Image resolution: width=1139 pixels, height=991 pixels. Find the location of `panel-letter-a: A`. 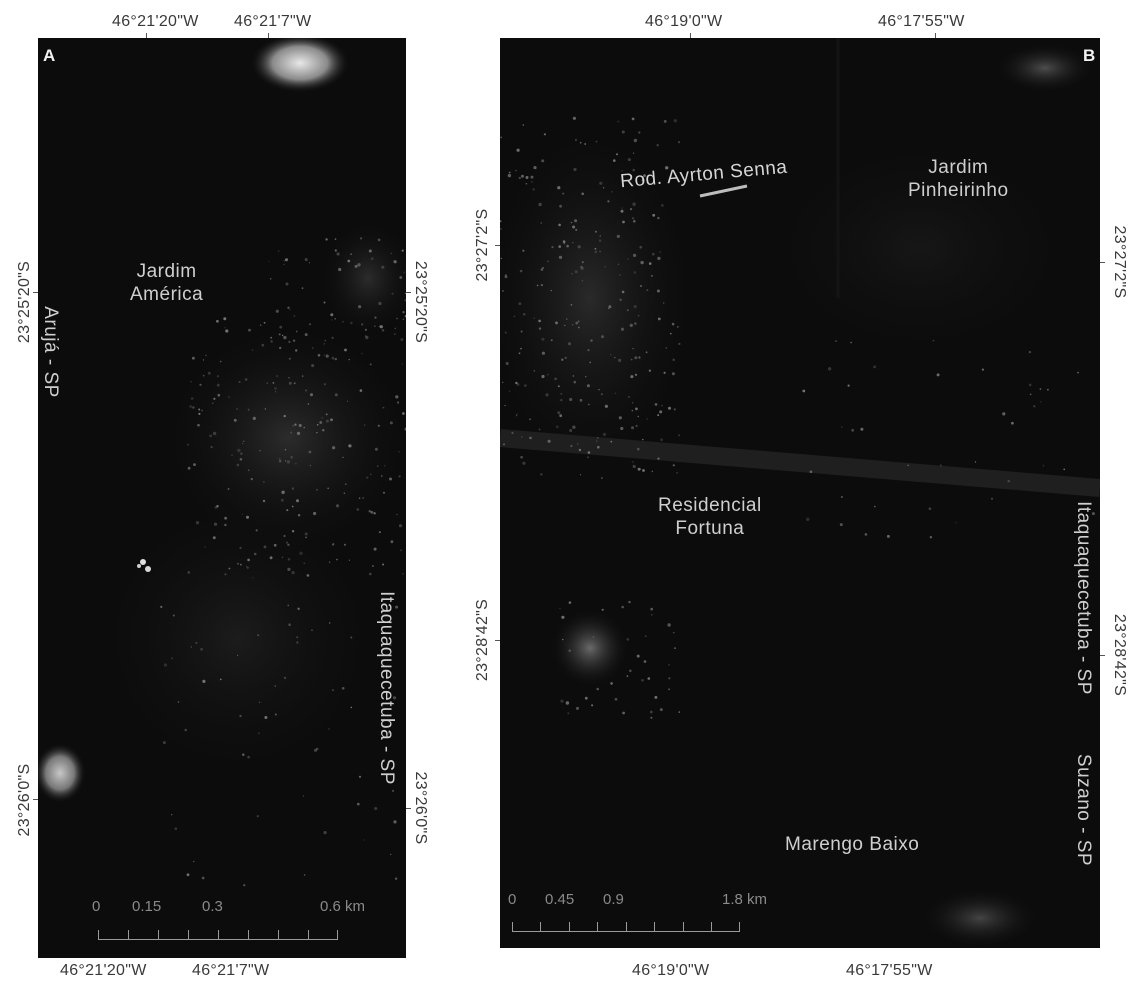

panel-letter-a: A is located at coordinates (49, 55).